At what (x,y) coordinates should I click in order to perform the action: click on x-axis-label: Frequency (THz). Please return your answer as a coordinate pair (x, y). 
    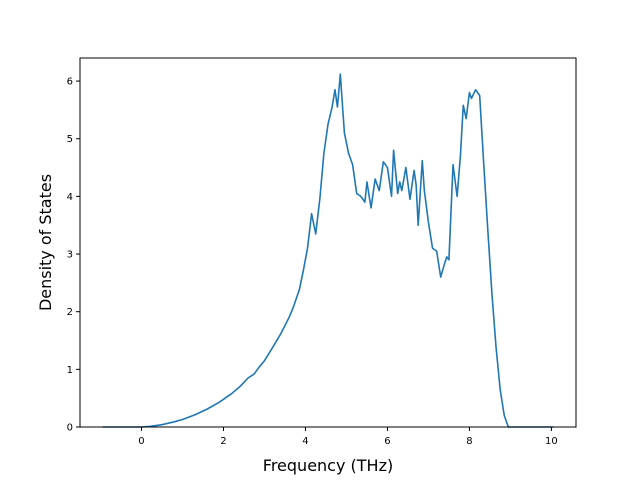
    Looking at the image, I should click on (328, 465).